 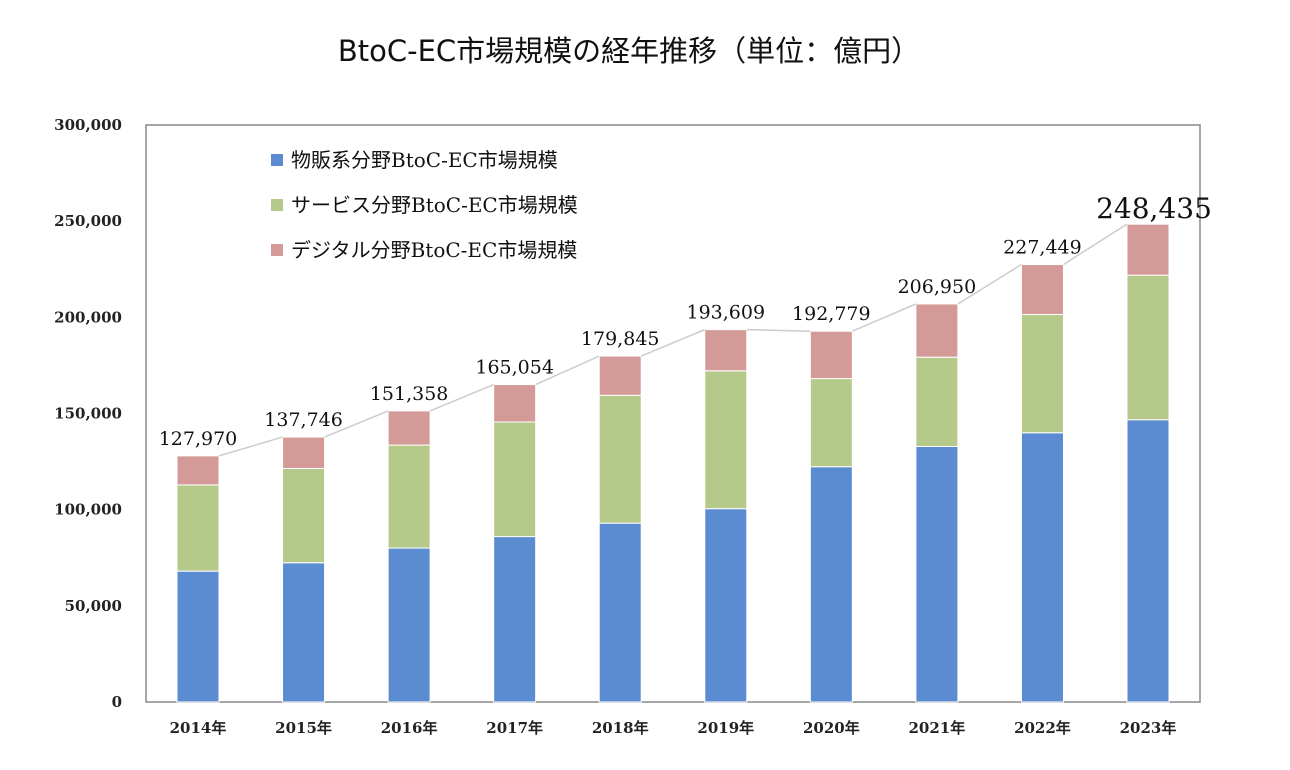 I want to click on x-tick-label: 2015年, so click(x=303, y=728).